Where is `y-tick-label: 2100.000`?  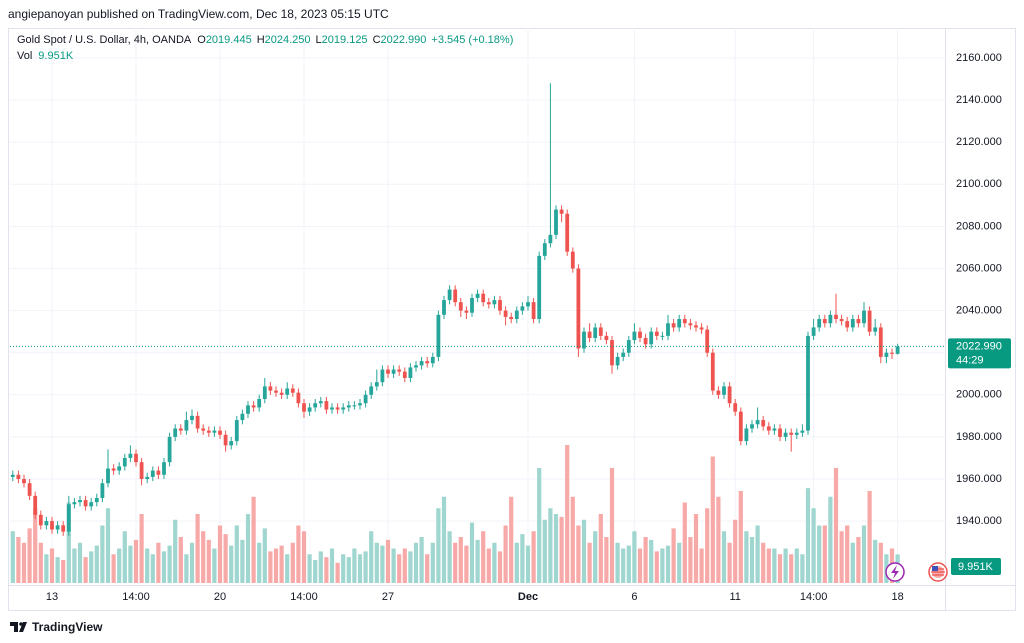
y-tick-label: 2100.000 is located at coordinates (979, 184).